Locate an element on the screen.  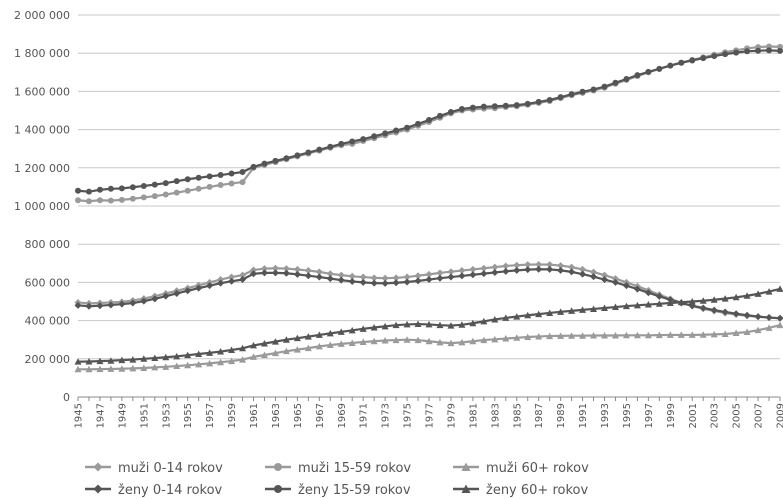
x-tick-label: 1993 is located at coordinates (605, 415).